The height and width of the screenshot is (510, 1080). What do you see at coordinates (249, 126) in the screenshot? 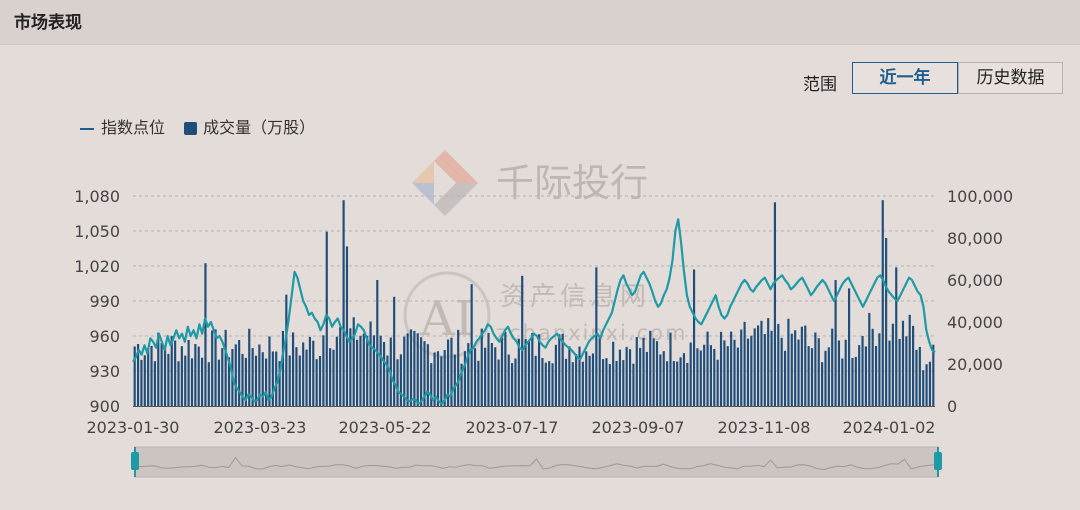
I see `legend-item-volume: 成交量（万股）` at bounding box center [249, 126].